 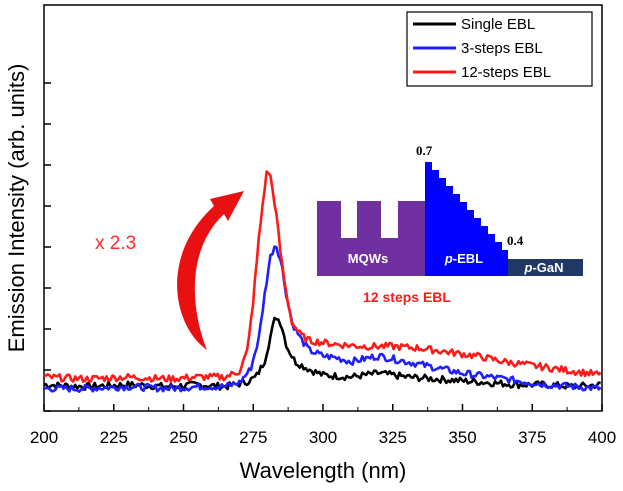 What do you see at coordinates (515, 240) in the screenshot?
I see `inset-bottom-value: 0.4` at bounding box center [515, 240].